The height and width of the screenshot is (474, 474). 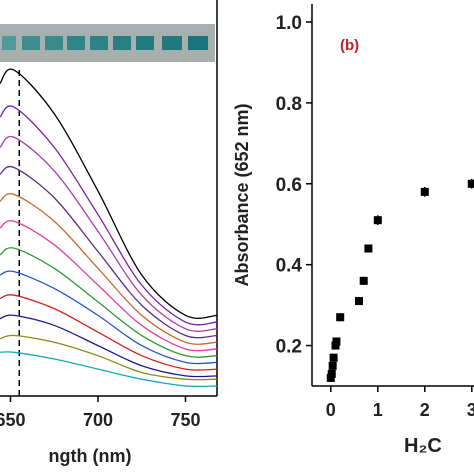 I want to click on x-tick-label: 1, so click(x=378, y=410).